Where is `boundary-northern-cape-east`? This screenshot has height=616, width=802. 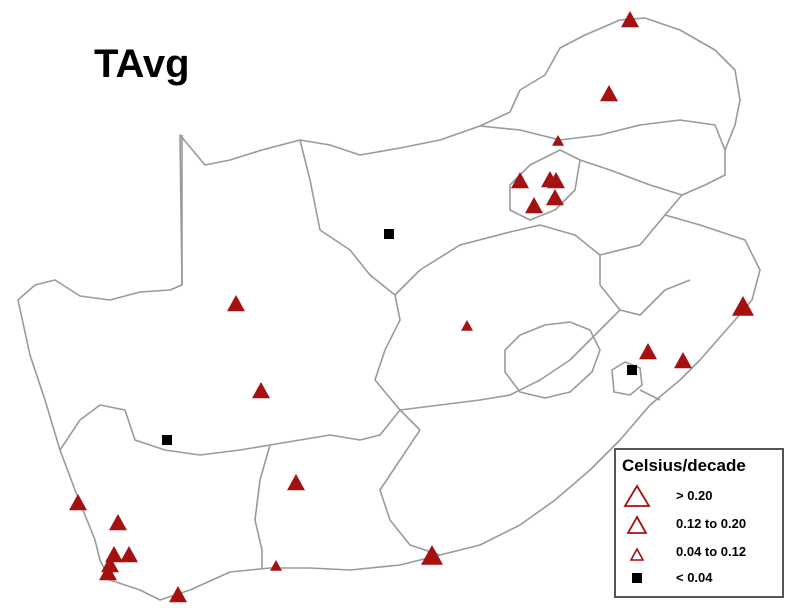
boundary-northern-cape-east is located at coordinates (360, 285).